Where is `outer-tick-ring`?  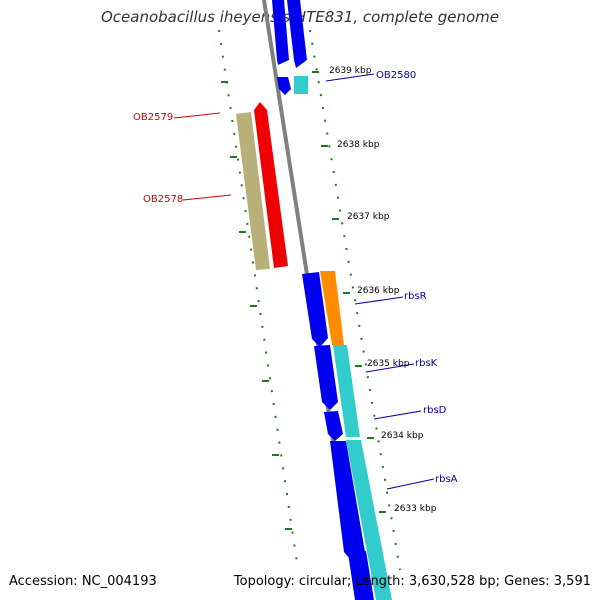 outer-tick-ring is located at coordinates (355, 300).